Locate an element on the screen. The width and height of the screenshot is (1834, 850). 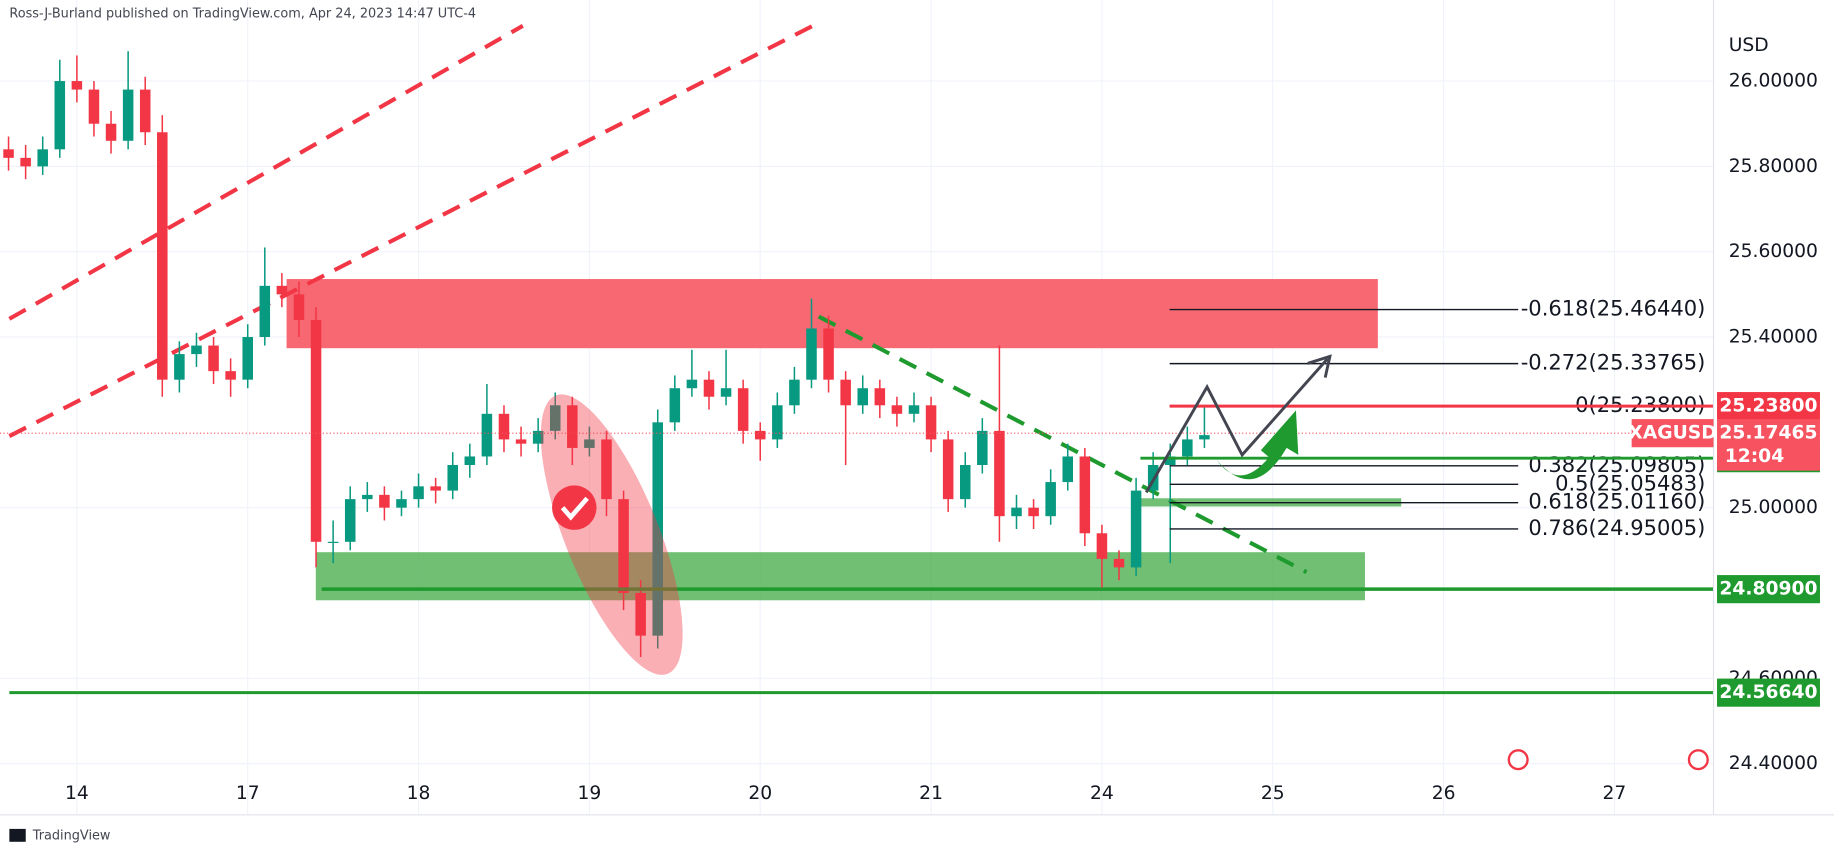
x-tick-label: 24 is located at coordinates (1102, 793).